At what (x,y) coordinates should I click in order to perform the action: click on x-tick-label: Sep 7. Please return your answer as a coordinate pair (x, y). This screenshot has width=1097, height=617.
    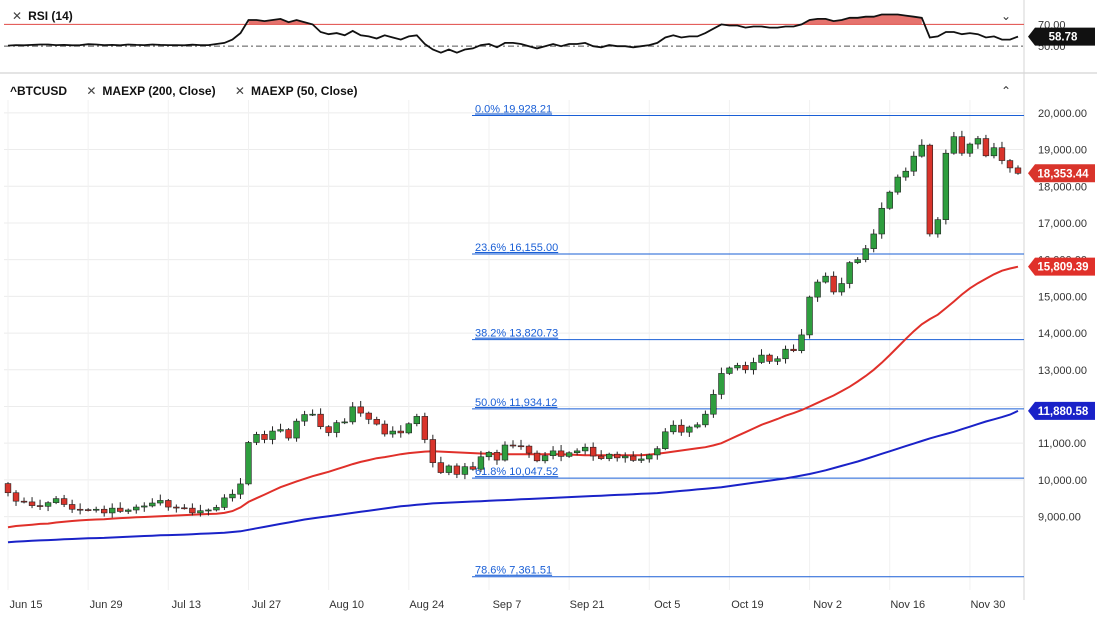
    Looking at the image, I should click on (507, 605).